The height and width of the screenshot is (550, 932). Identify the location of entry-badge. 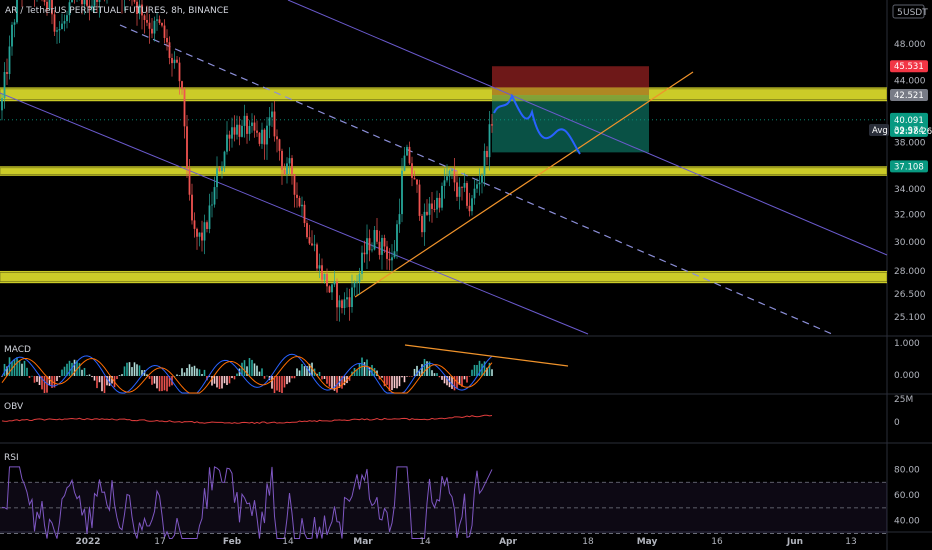
(909, 95).